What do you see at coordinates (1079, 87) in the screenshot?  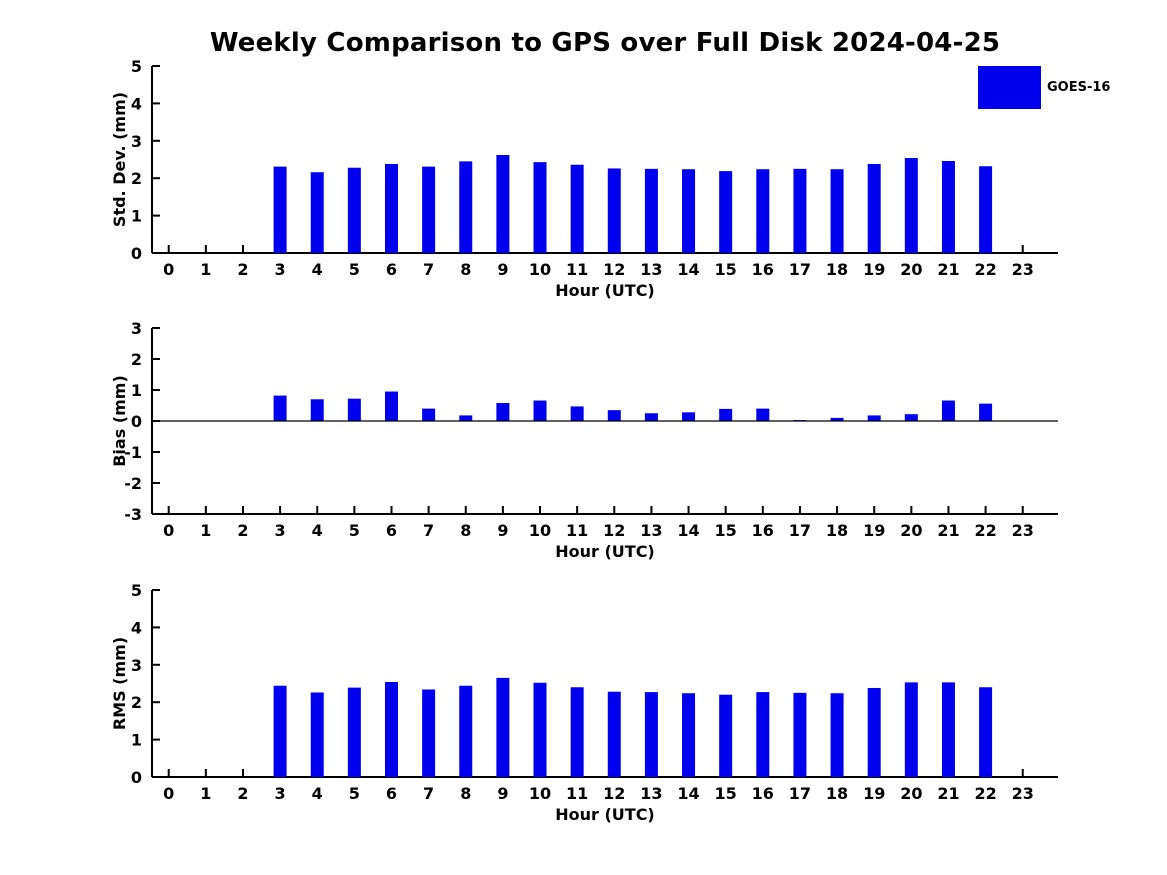 I see `legend-label: GOES-16` at bounding box center [1079, 87].